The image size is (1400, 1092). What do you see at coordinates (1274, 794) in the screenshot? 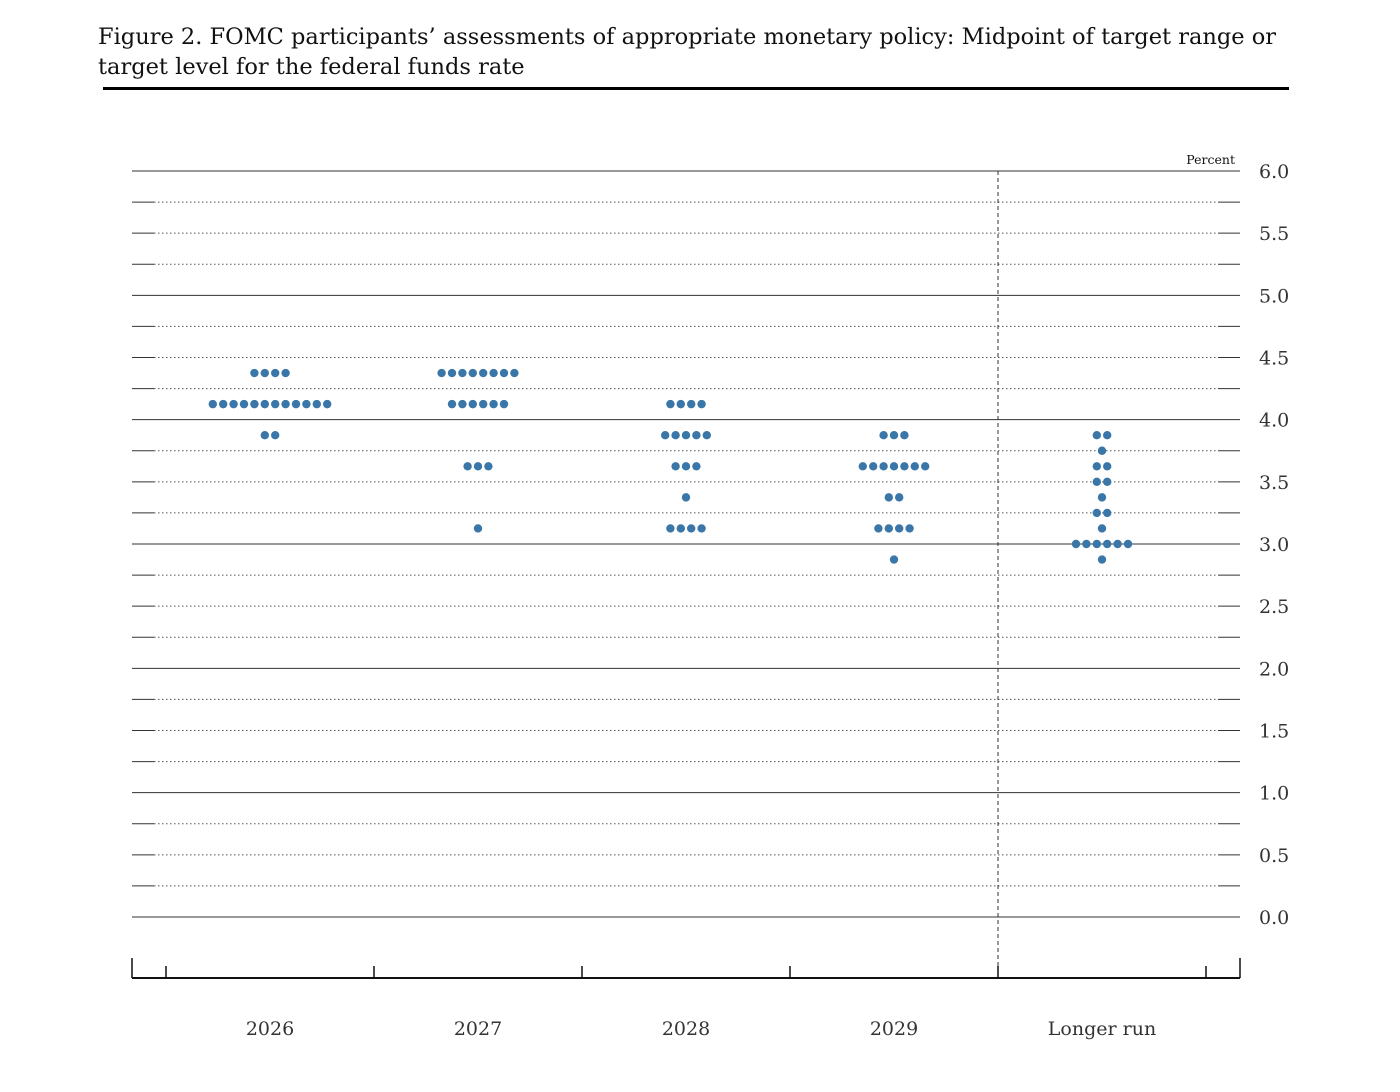
I see `y-tick-label: 1.0` at bounding box center [1274, 794].